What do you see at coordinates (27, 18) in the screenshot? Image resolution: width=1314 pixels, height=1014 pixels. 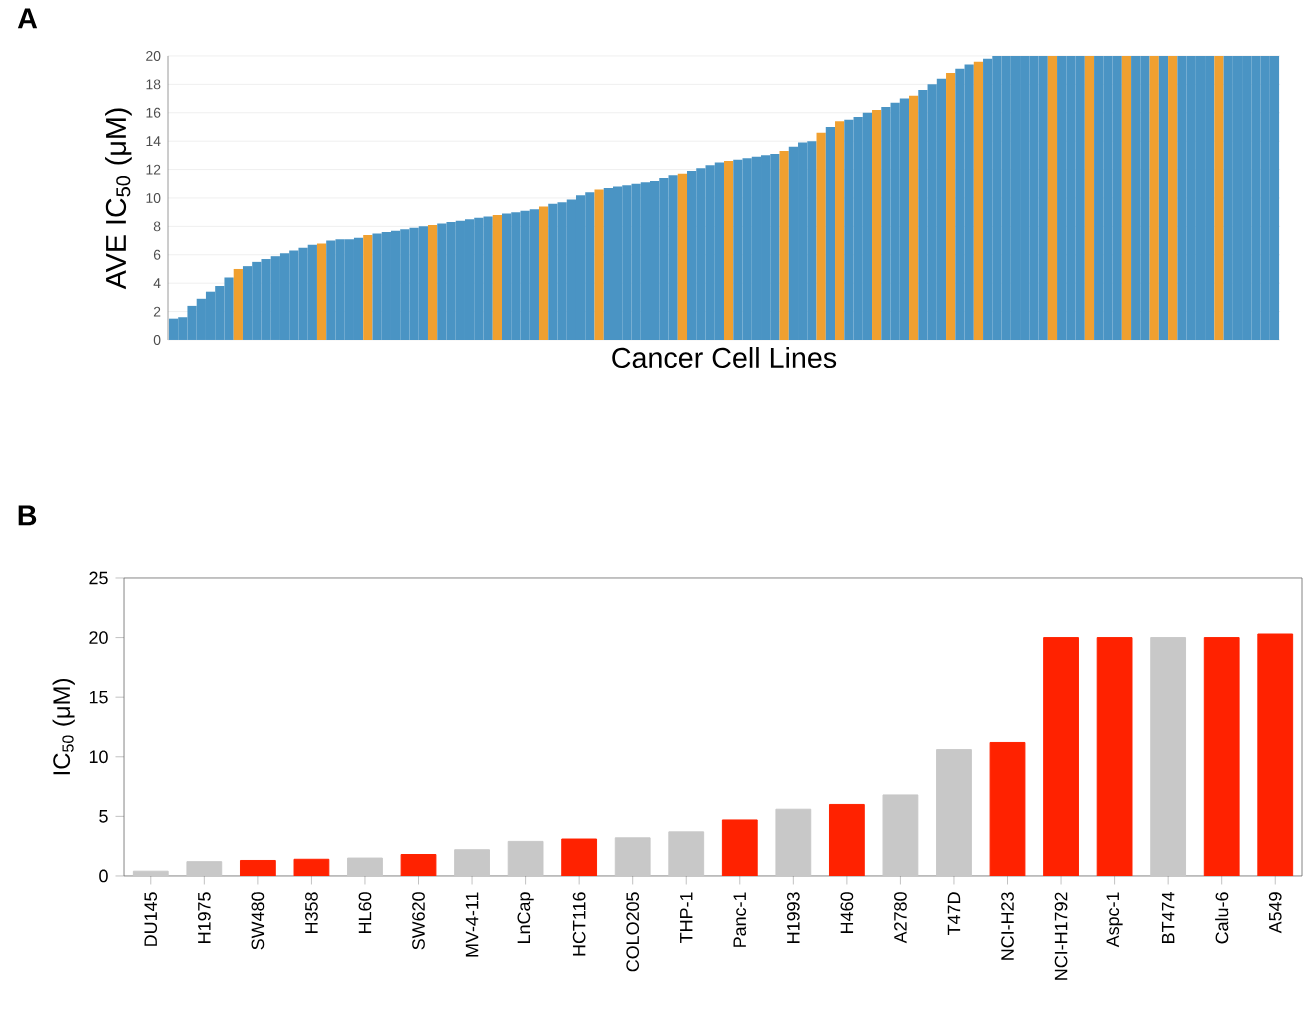 I see `chart-title: A` at bounding box center [27, 18].